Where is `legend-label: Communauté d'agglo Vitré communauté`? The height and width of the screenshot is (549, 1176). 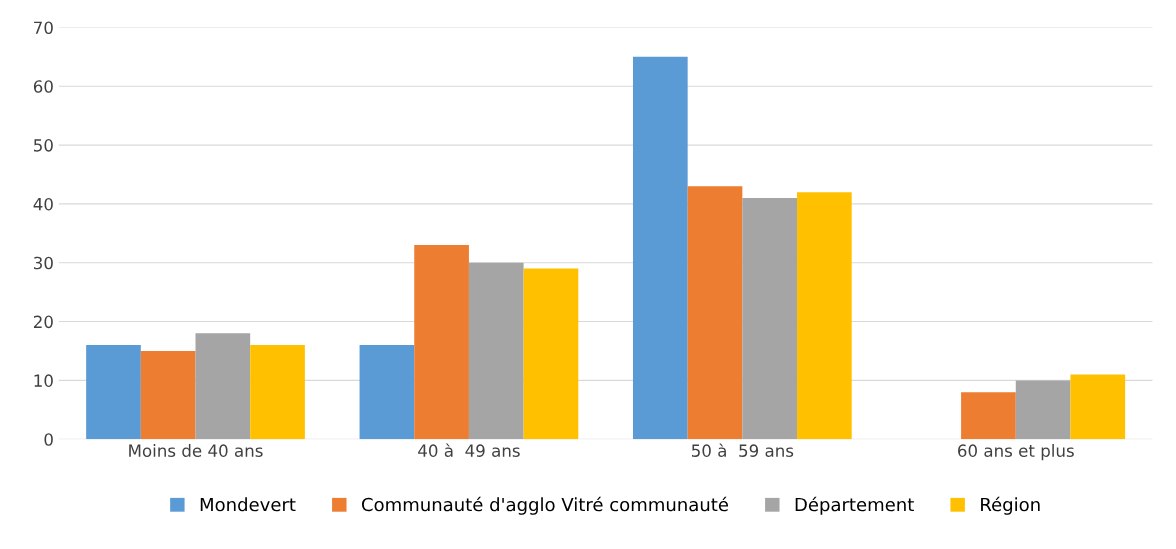 legend-label: Communauté d'agglo Vitré communauté is located at coordinates (545, 505).